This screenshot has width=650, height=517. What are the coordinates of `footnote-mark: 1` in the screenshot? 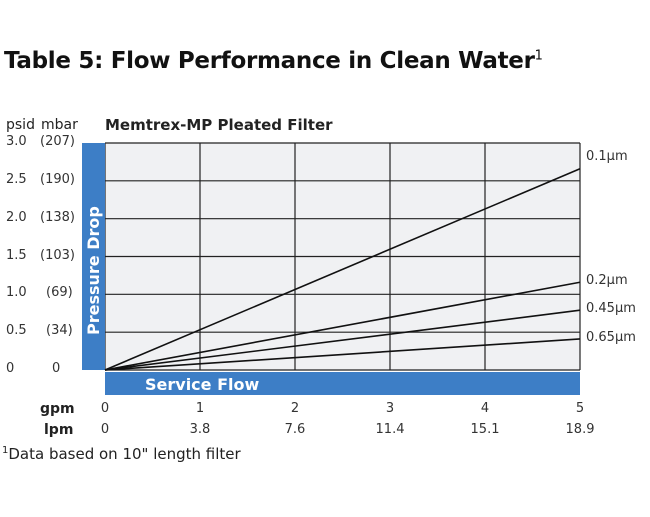 It's located at (5, 450).